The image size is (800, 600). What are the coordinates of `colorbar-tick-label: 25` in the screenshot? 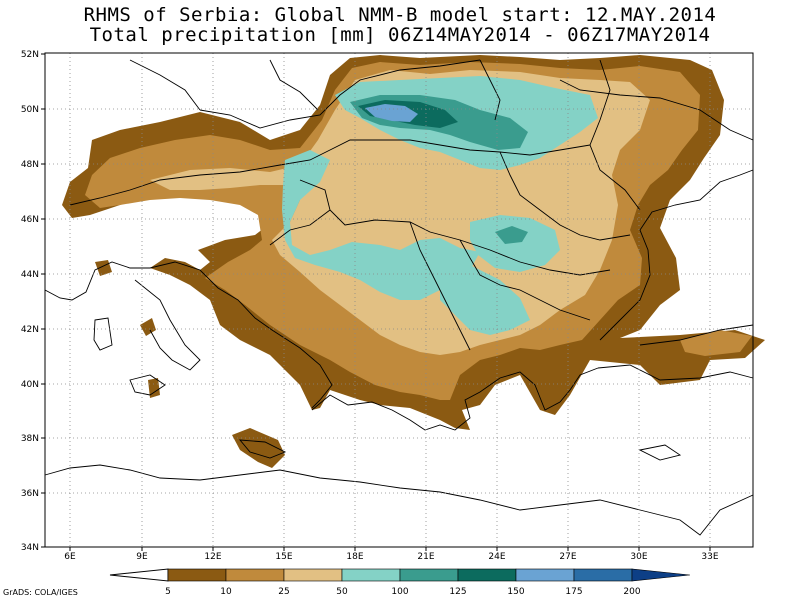 It's located at (283, 592).